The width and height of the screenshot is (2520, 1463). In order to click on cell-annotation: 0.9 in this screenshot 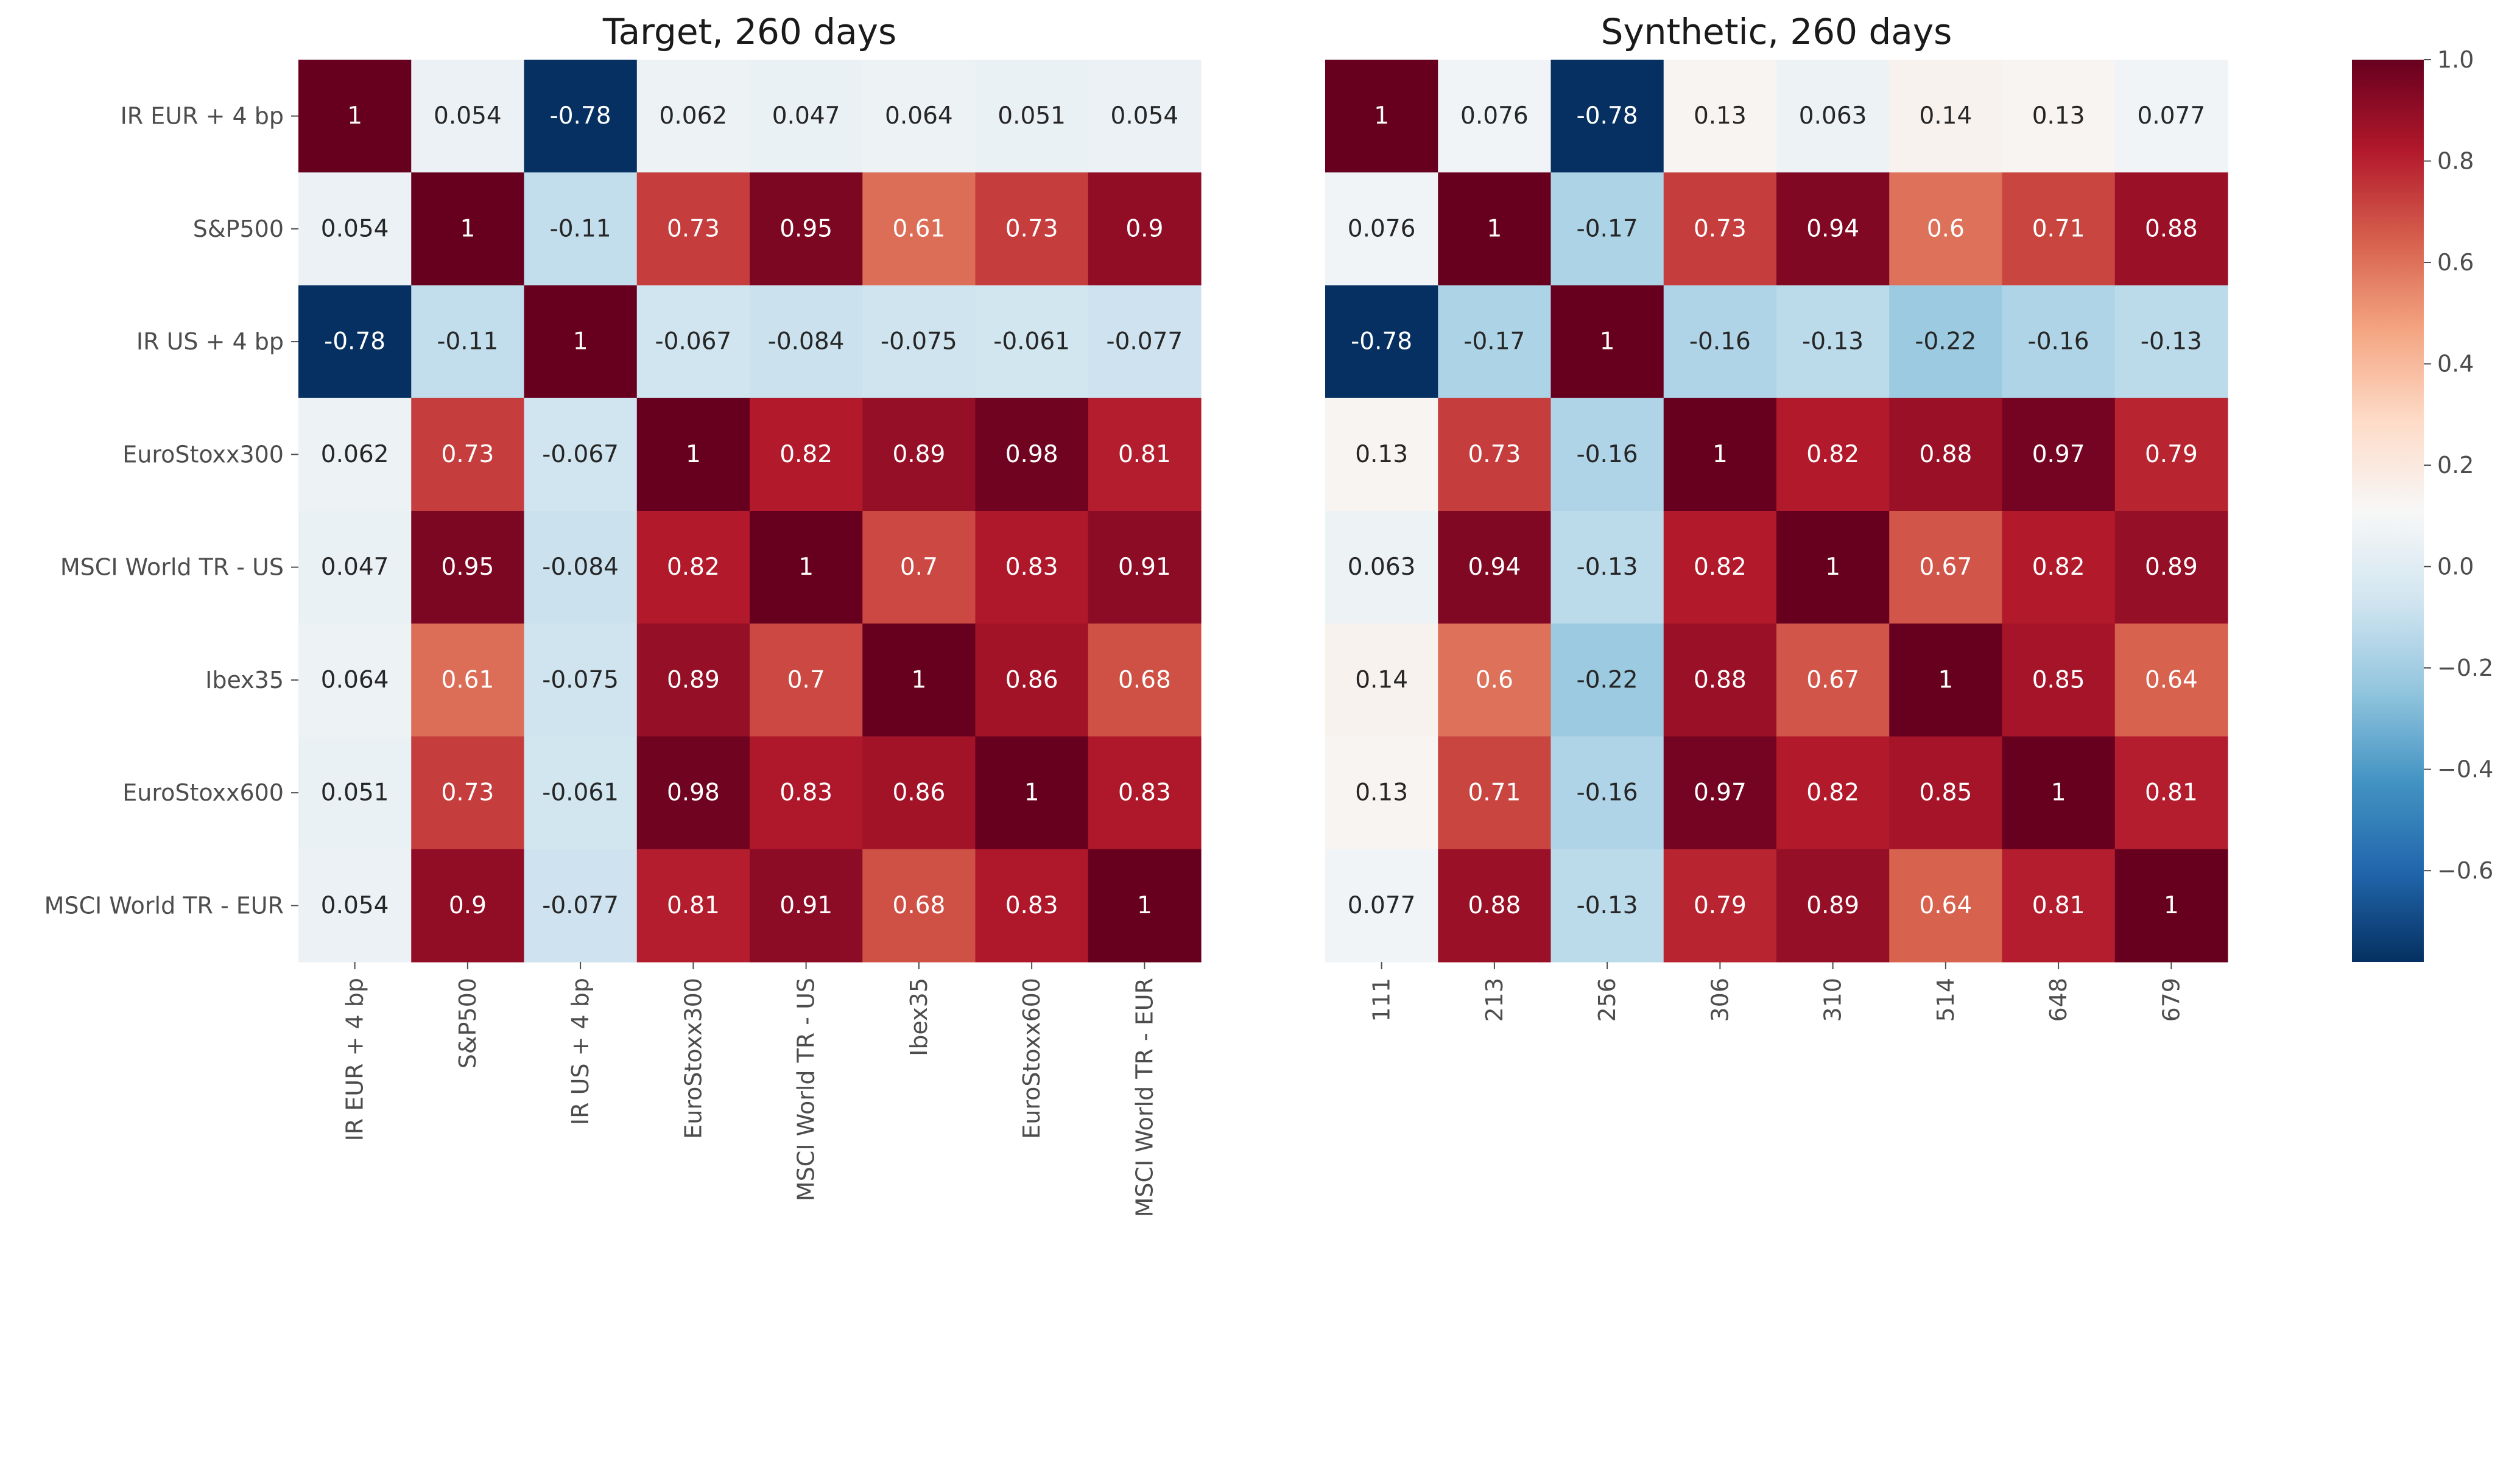, I will do `click(468, 906)`.